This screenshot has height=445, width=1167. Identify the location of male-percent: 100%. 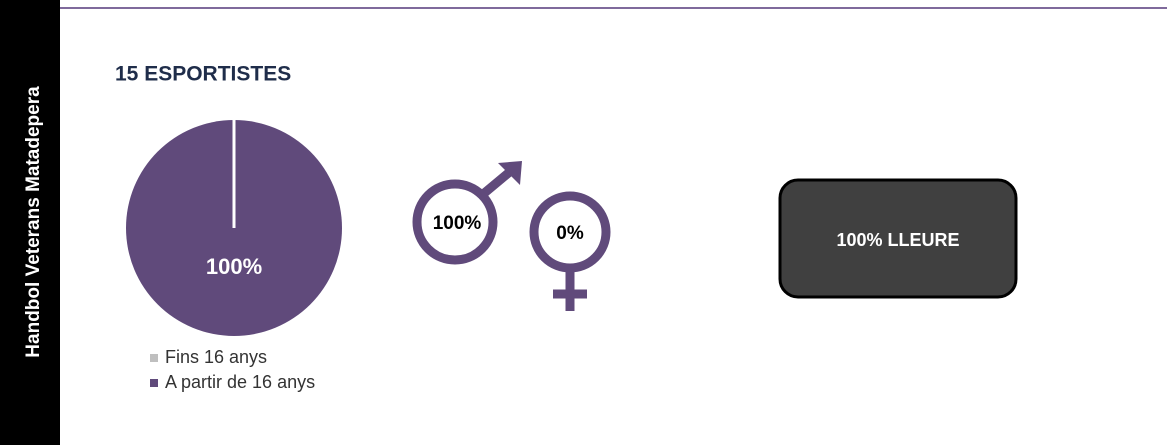
(457, 223).